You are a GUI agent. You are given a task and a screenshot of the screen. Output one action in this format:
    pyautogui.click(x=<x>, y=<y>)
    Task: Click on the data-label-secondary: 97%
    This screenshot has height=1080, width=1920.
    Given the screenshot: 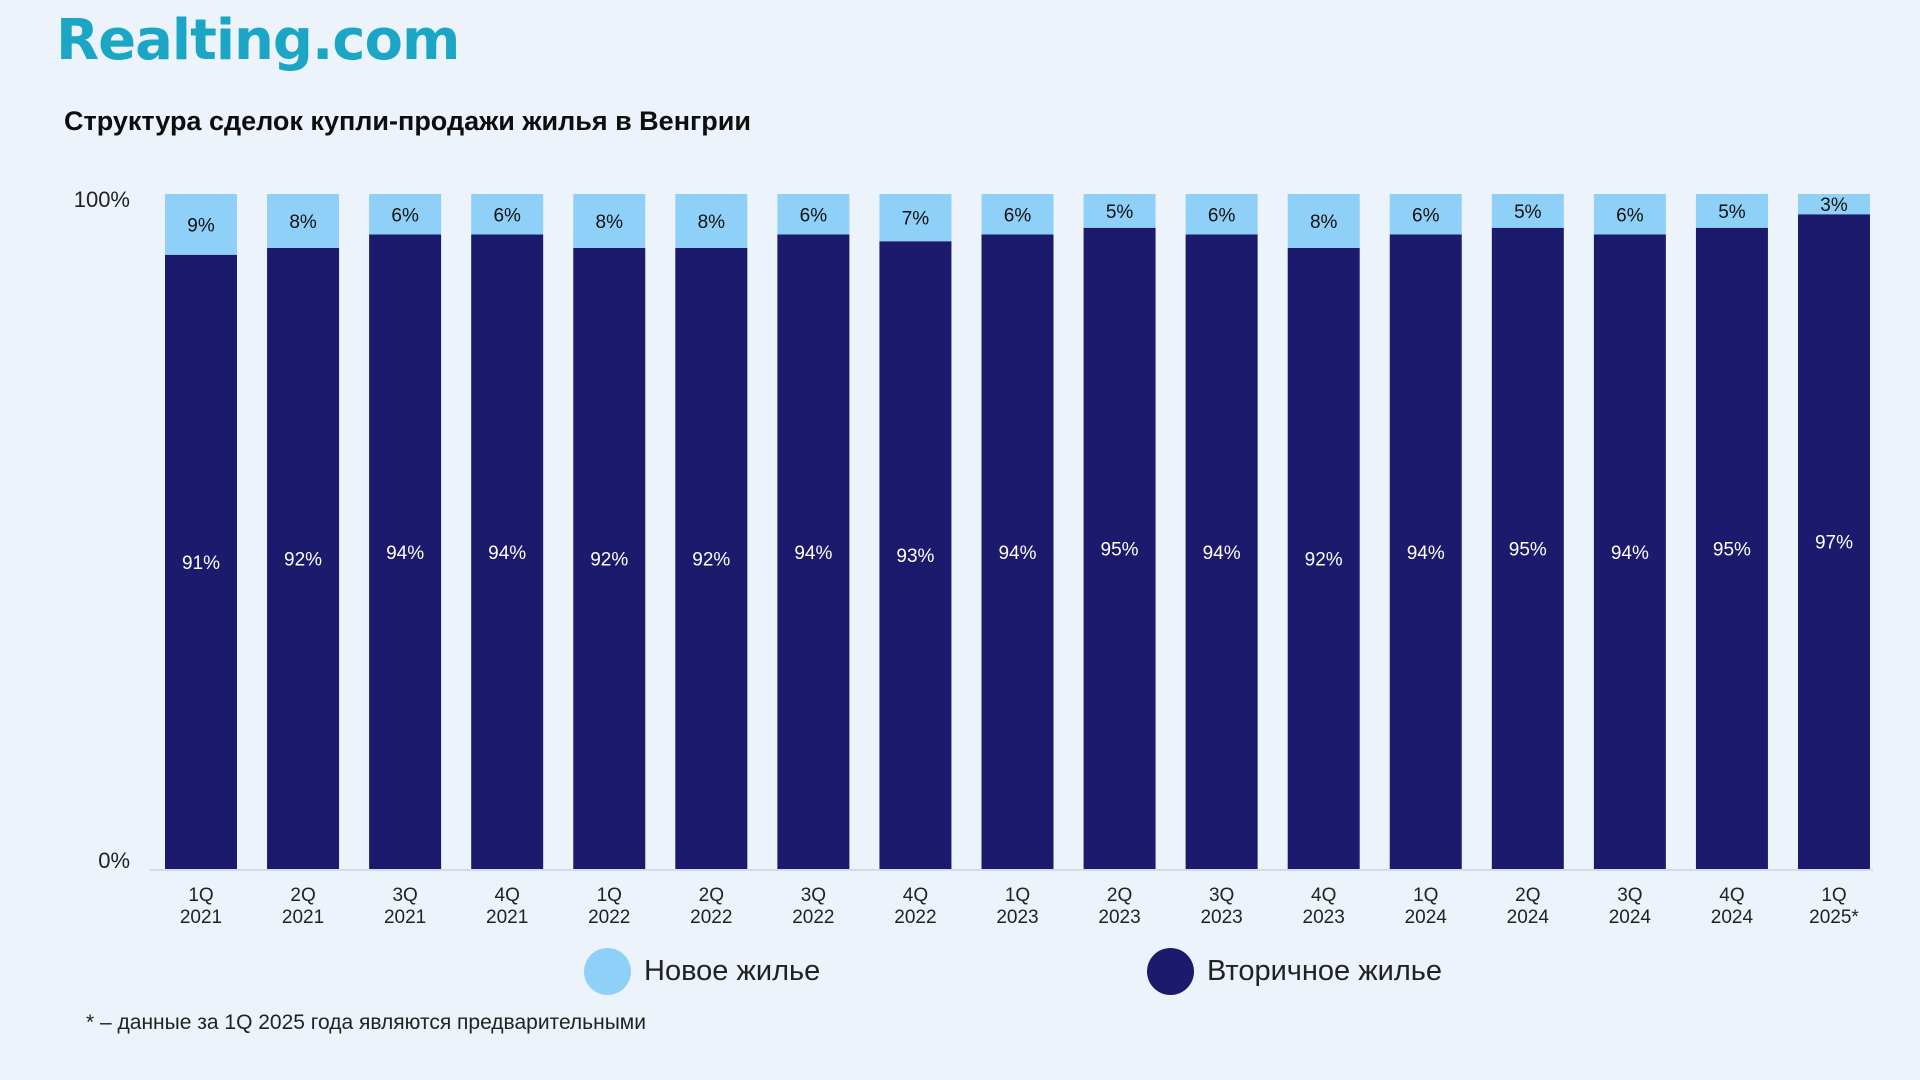 What is the action you would take?
    pyautogui.click(x=1834, y=543)
    